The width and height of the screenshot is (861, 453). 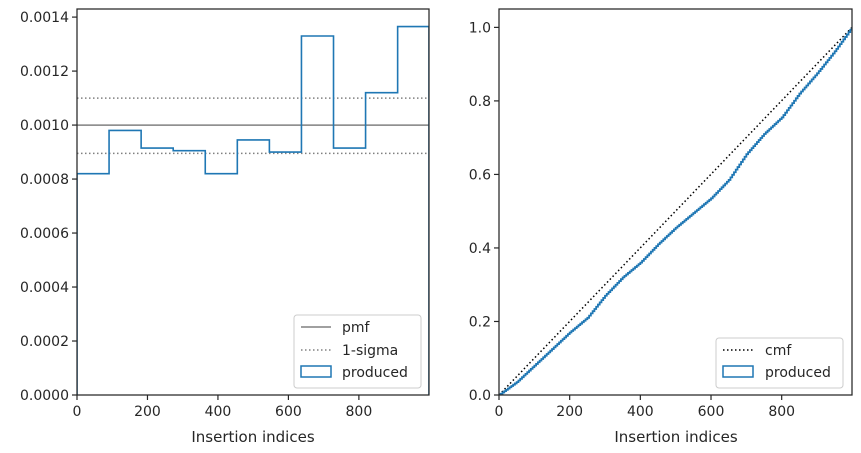 What do you see at coordinates (779, 363) in the screenshot?
I see `cmf-legend: cmf produced` at bounding box center [779, 363].